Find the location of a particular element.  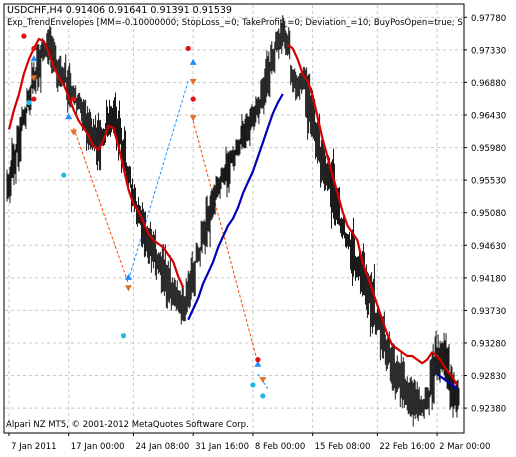

trade-line-buy is located at coordinates (263, 381).